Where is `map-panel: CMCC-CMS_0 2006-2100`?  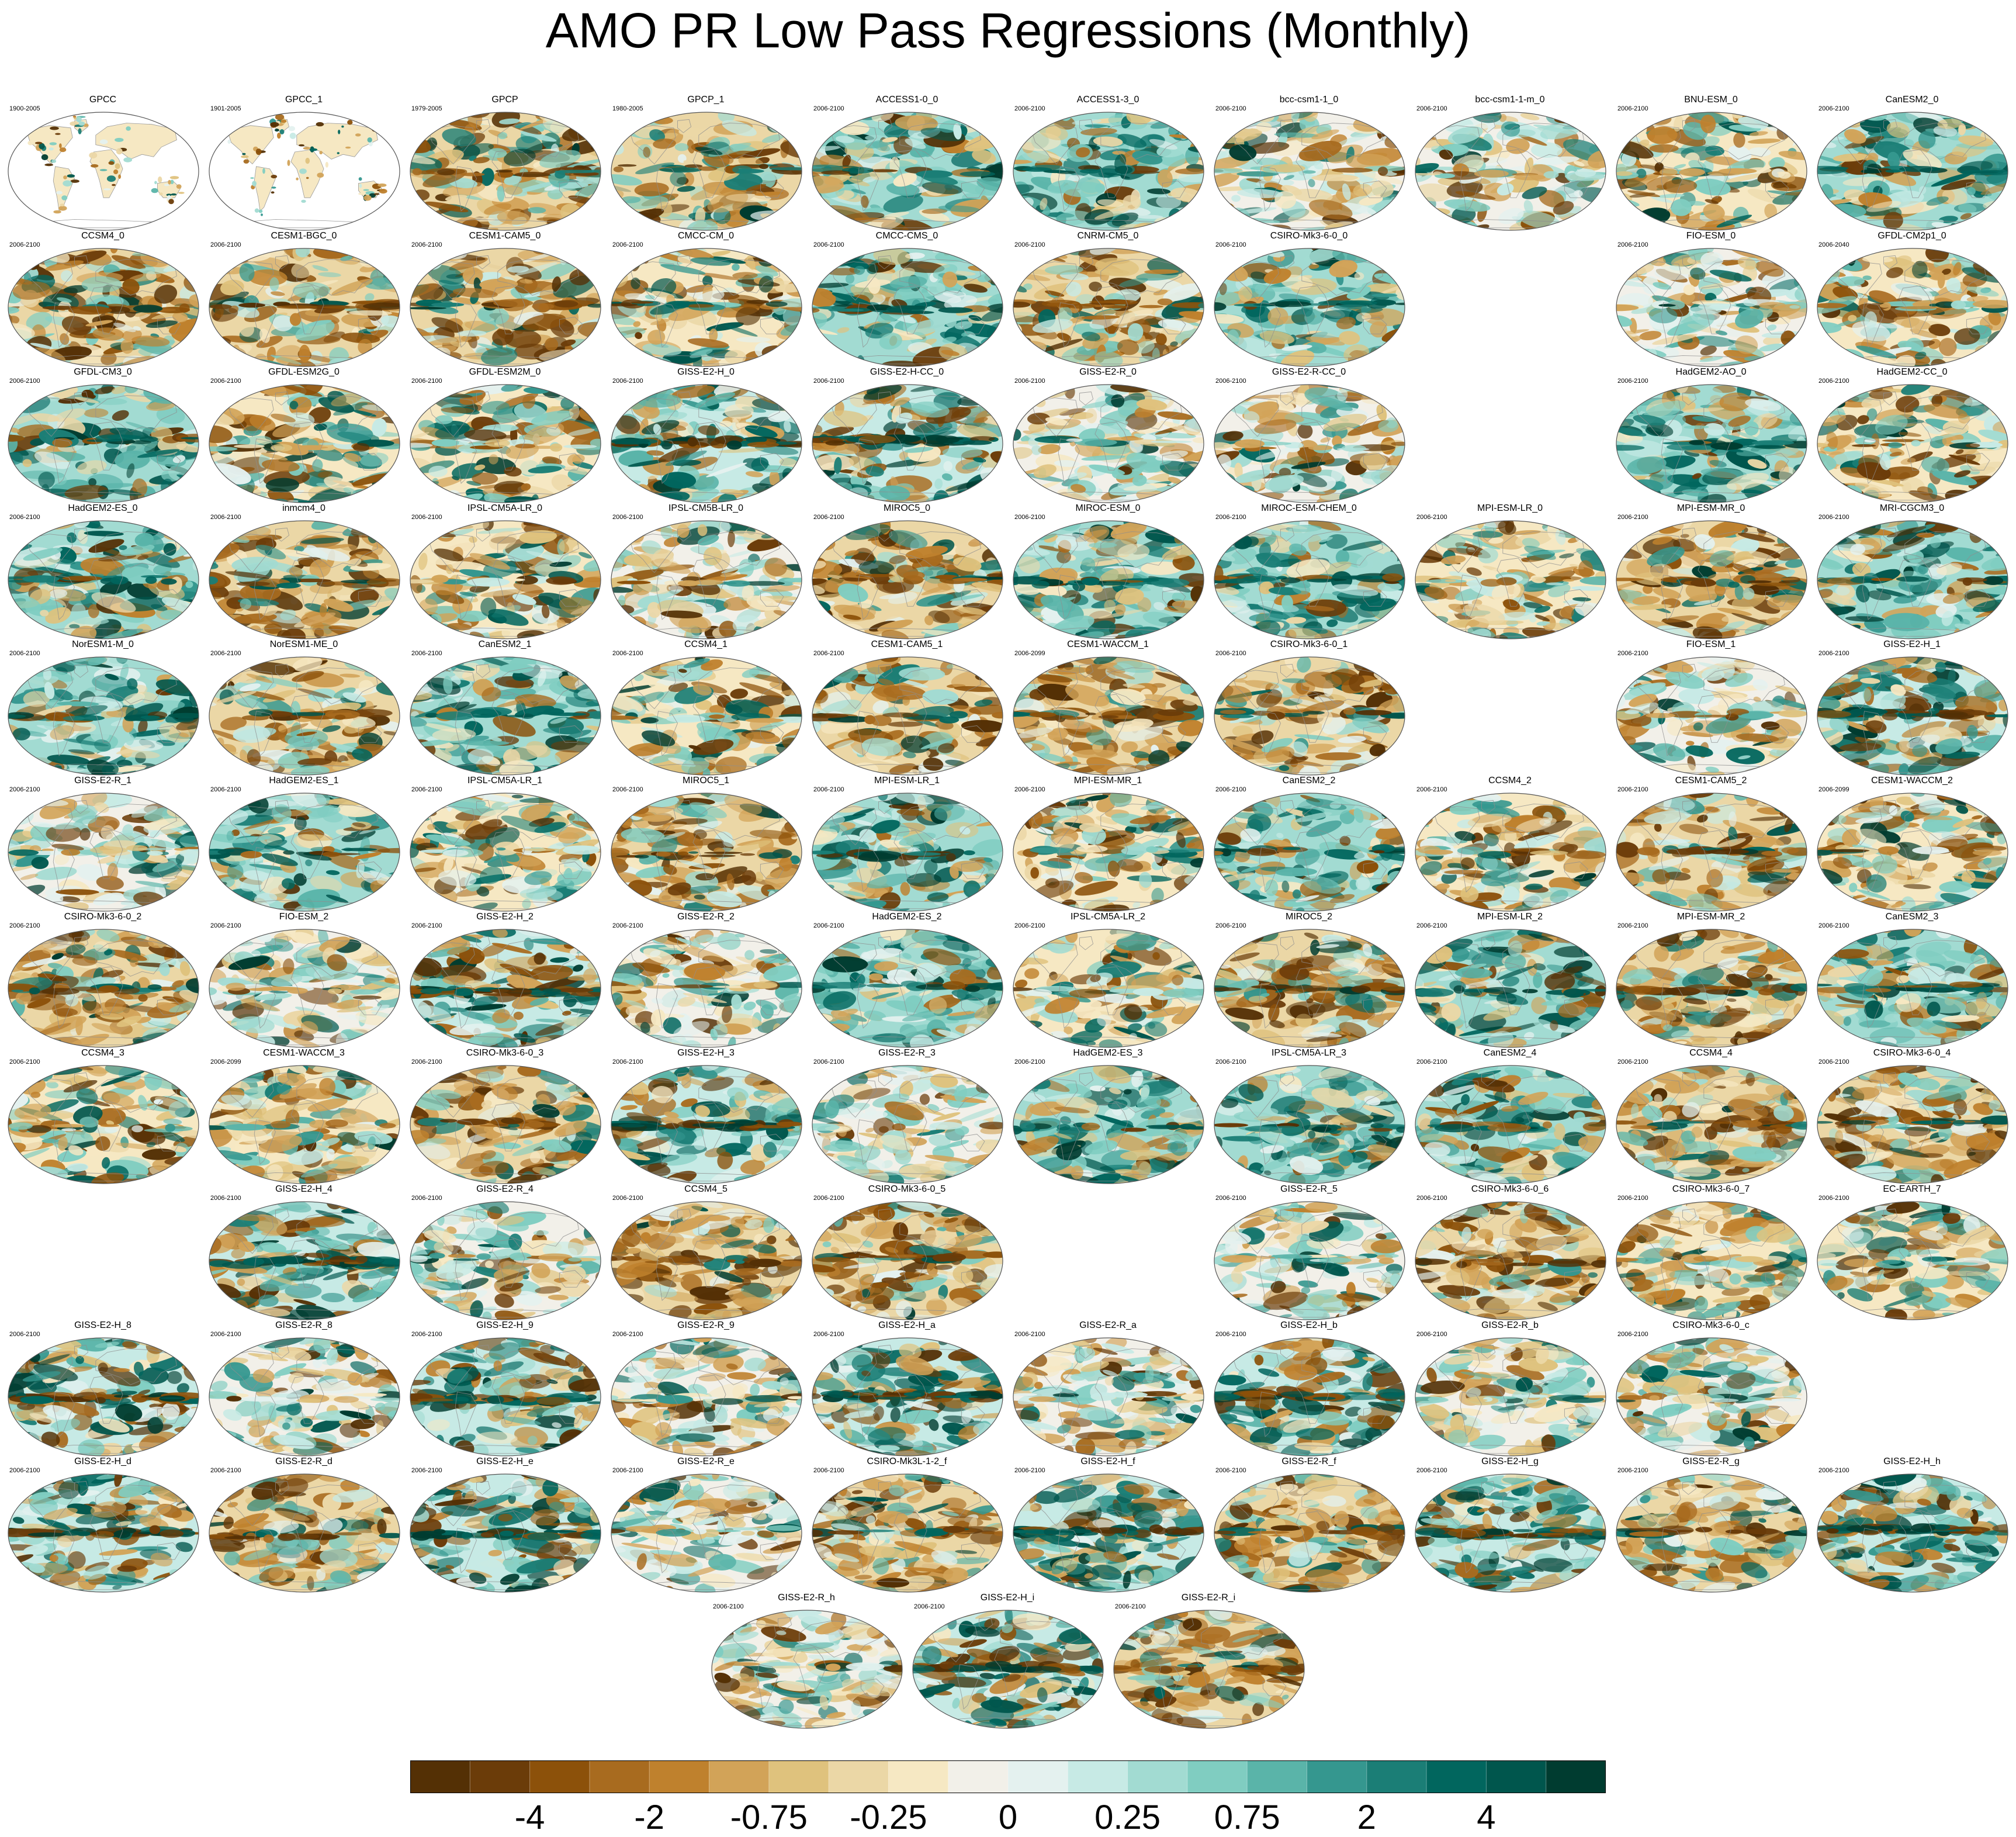 map-panel: CMCC-CMS_0 2006-2100 is located at coordinates (907, 301).